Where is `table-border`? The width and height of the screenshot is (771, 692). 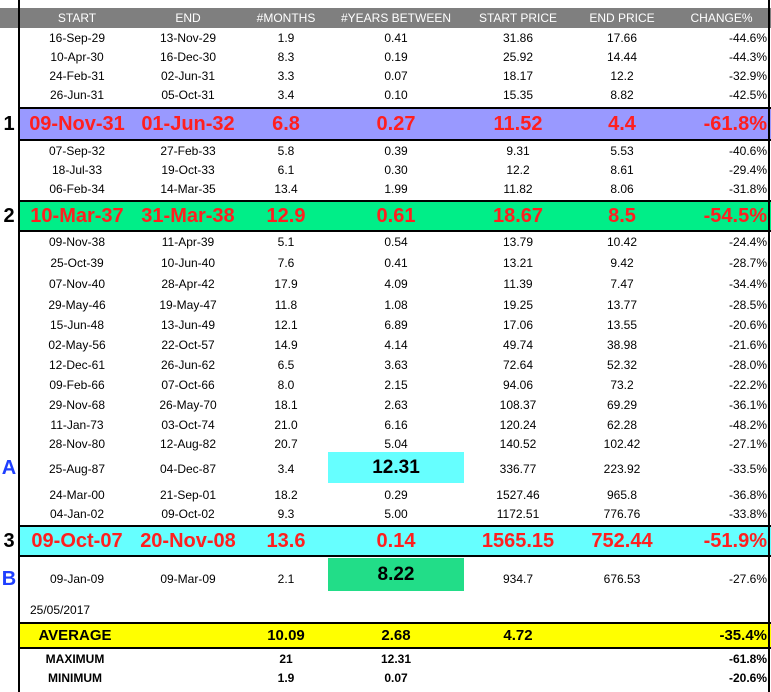
table-border is located at coordinates (19, 346).